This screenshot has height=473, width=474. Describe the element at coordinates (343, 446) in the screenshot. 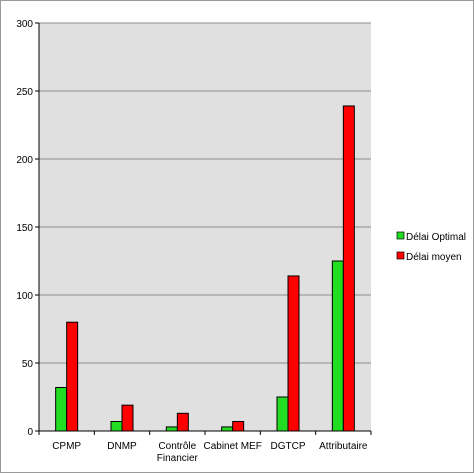

I see `x-tick-label: Attributaire` at that location.